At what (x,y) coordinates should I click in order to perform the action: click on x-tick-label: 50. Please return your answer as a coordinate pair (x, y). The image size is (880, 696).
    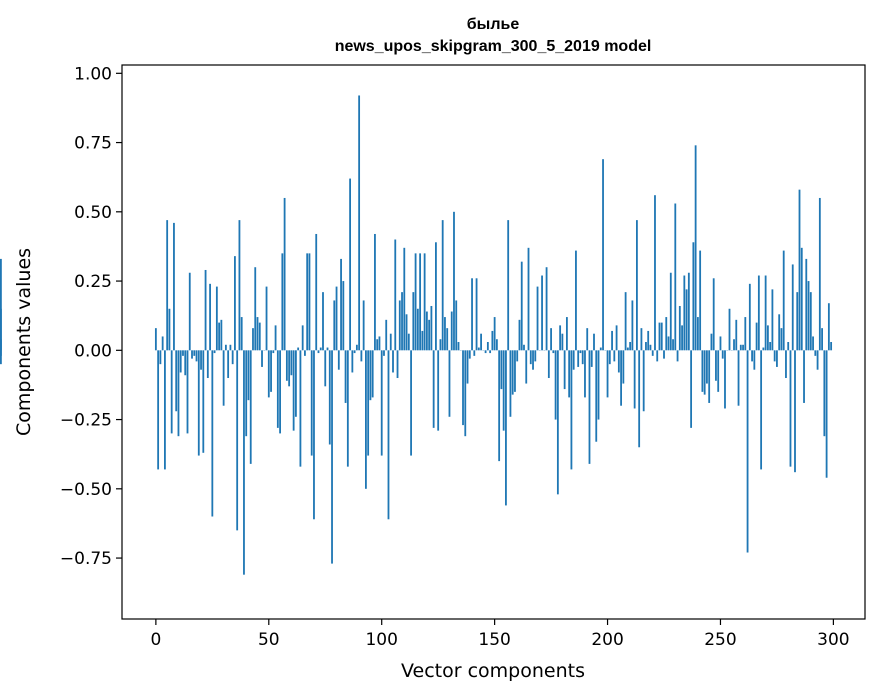
    Looking at the image, I should click on (269, 640).